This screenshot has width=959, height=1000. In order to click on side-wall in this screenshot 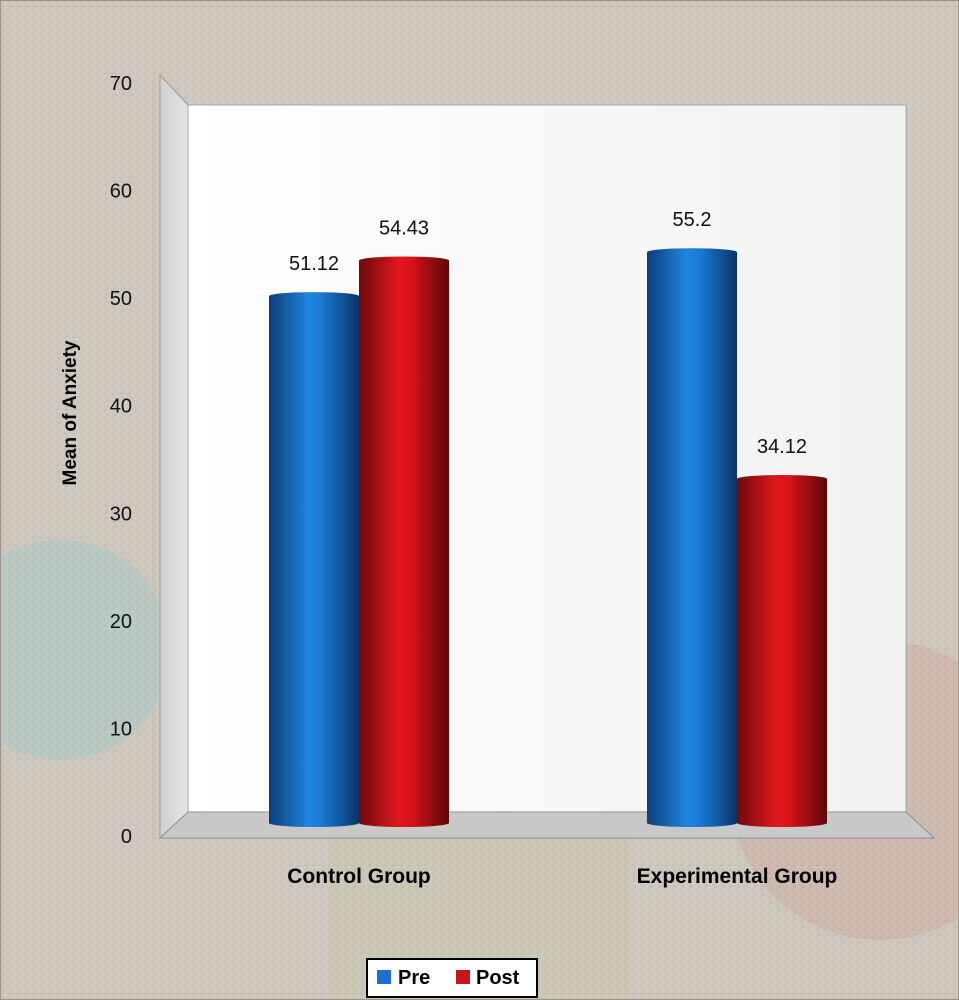, I will do `click(174, 456)`.